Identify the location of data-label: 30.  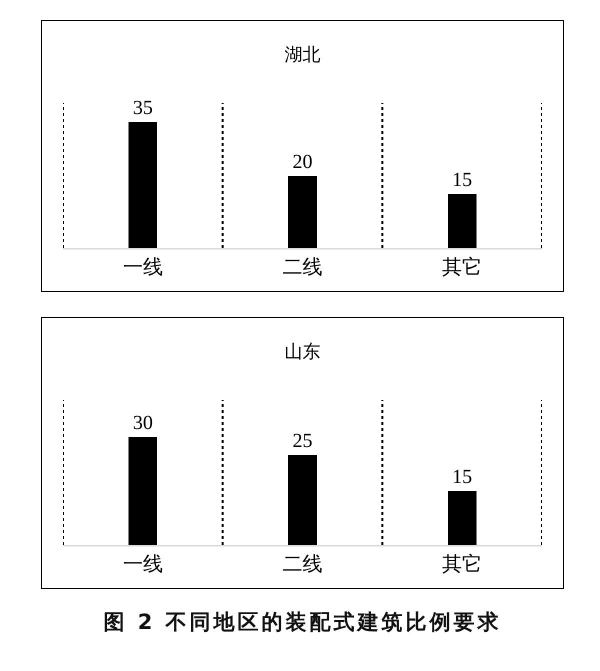
(142, 423).